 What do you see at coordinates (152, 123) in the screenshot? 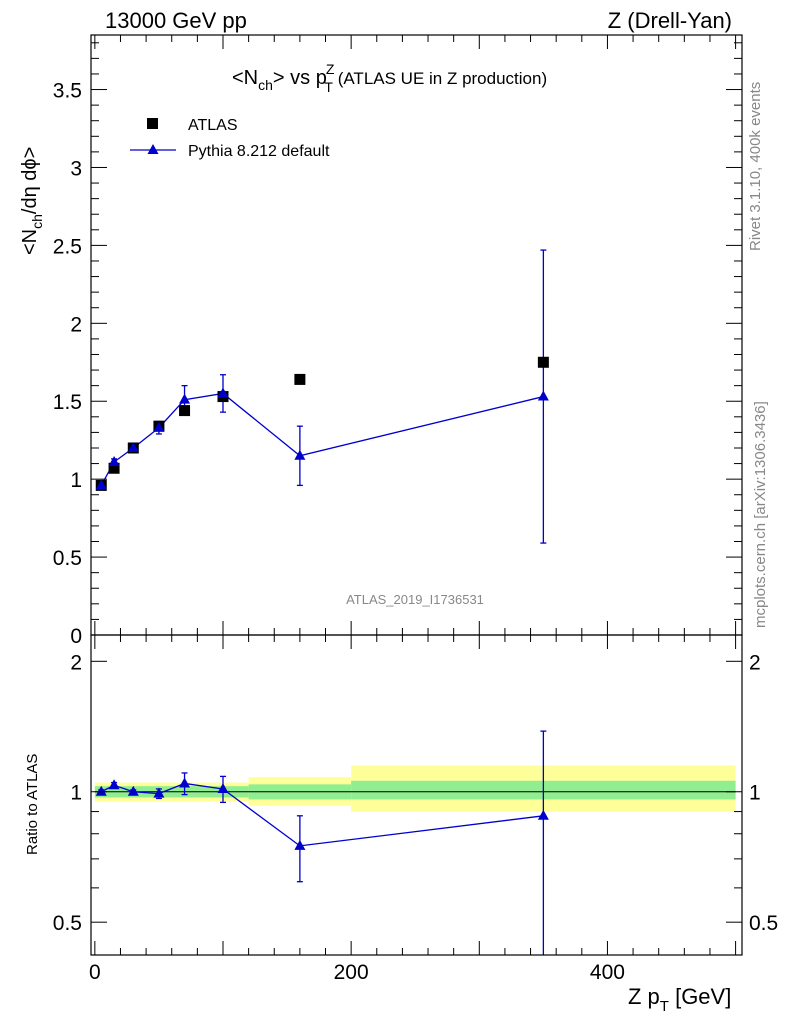
I see `legend-atlas-marker` at bounding box center [152, 123].